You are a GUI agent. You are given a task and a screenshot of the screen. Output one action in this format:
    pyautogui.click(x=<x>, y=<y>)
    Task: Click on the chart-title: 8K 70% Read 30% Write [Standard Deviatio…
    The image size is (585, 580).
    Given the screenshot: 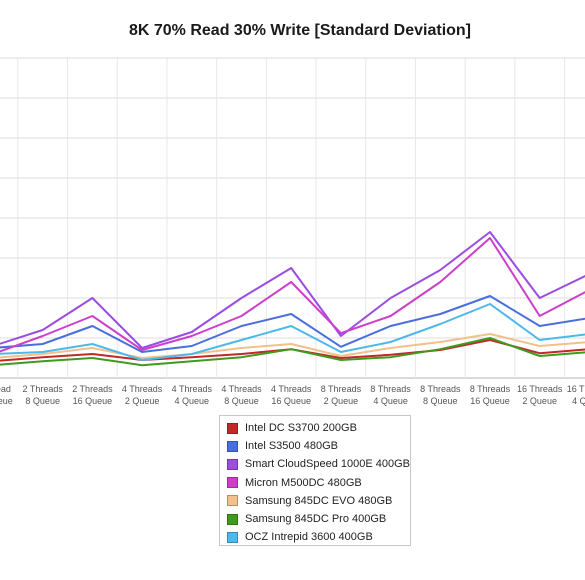 What is the action you would take?
    pyautogui.click(x=300, y=30)
    